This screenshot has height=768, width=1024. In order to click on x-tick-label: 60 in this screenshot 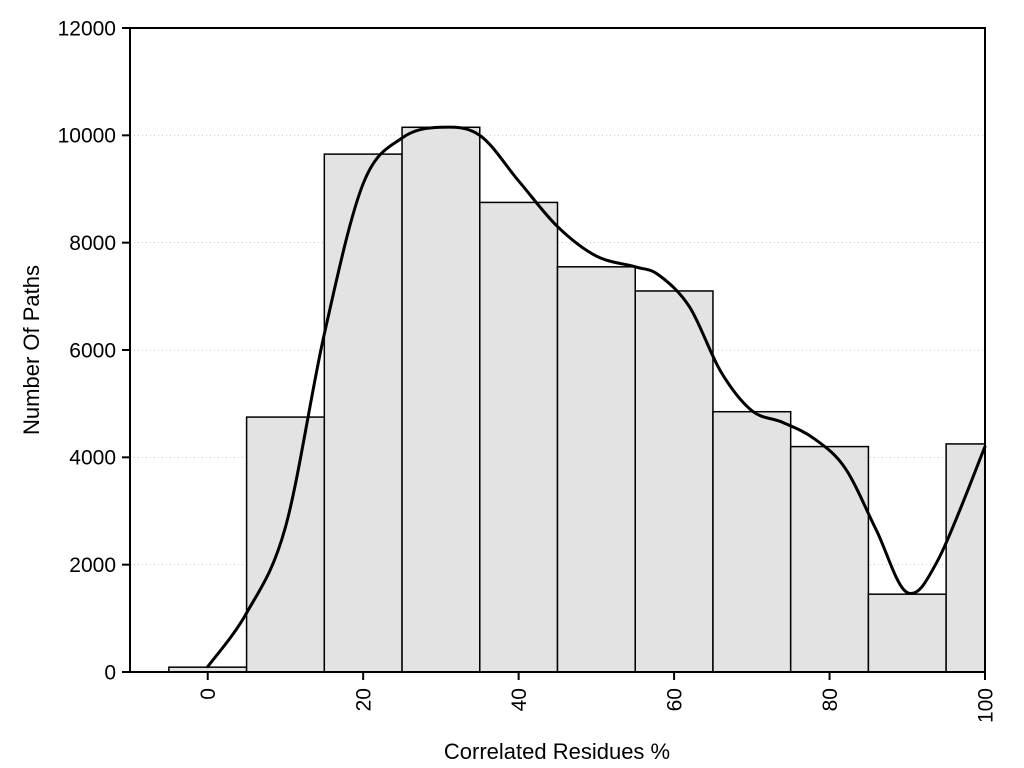, I will do `click(674, 699)`.